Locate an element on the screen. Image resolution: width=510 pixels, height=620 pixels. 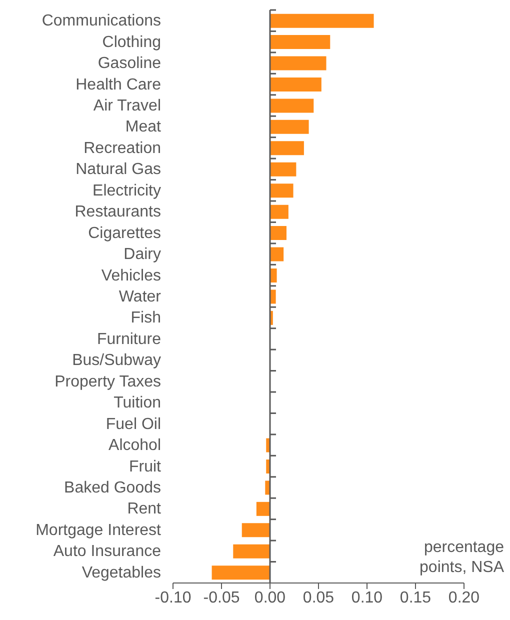
y-tick-label: Bus/Subway is located at coordinates (116, 361).